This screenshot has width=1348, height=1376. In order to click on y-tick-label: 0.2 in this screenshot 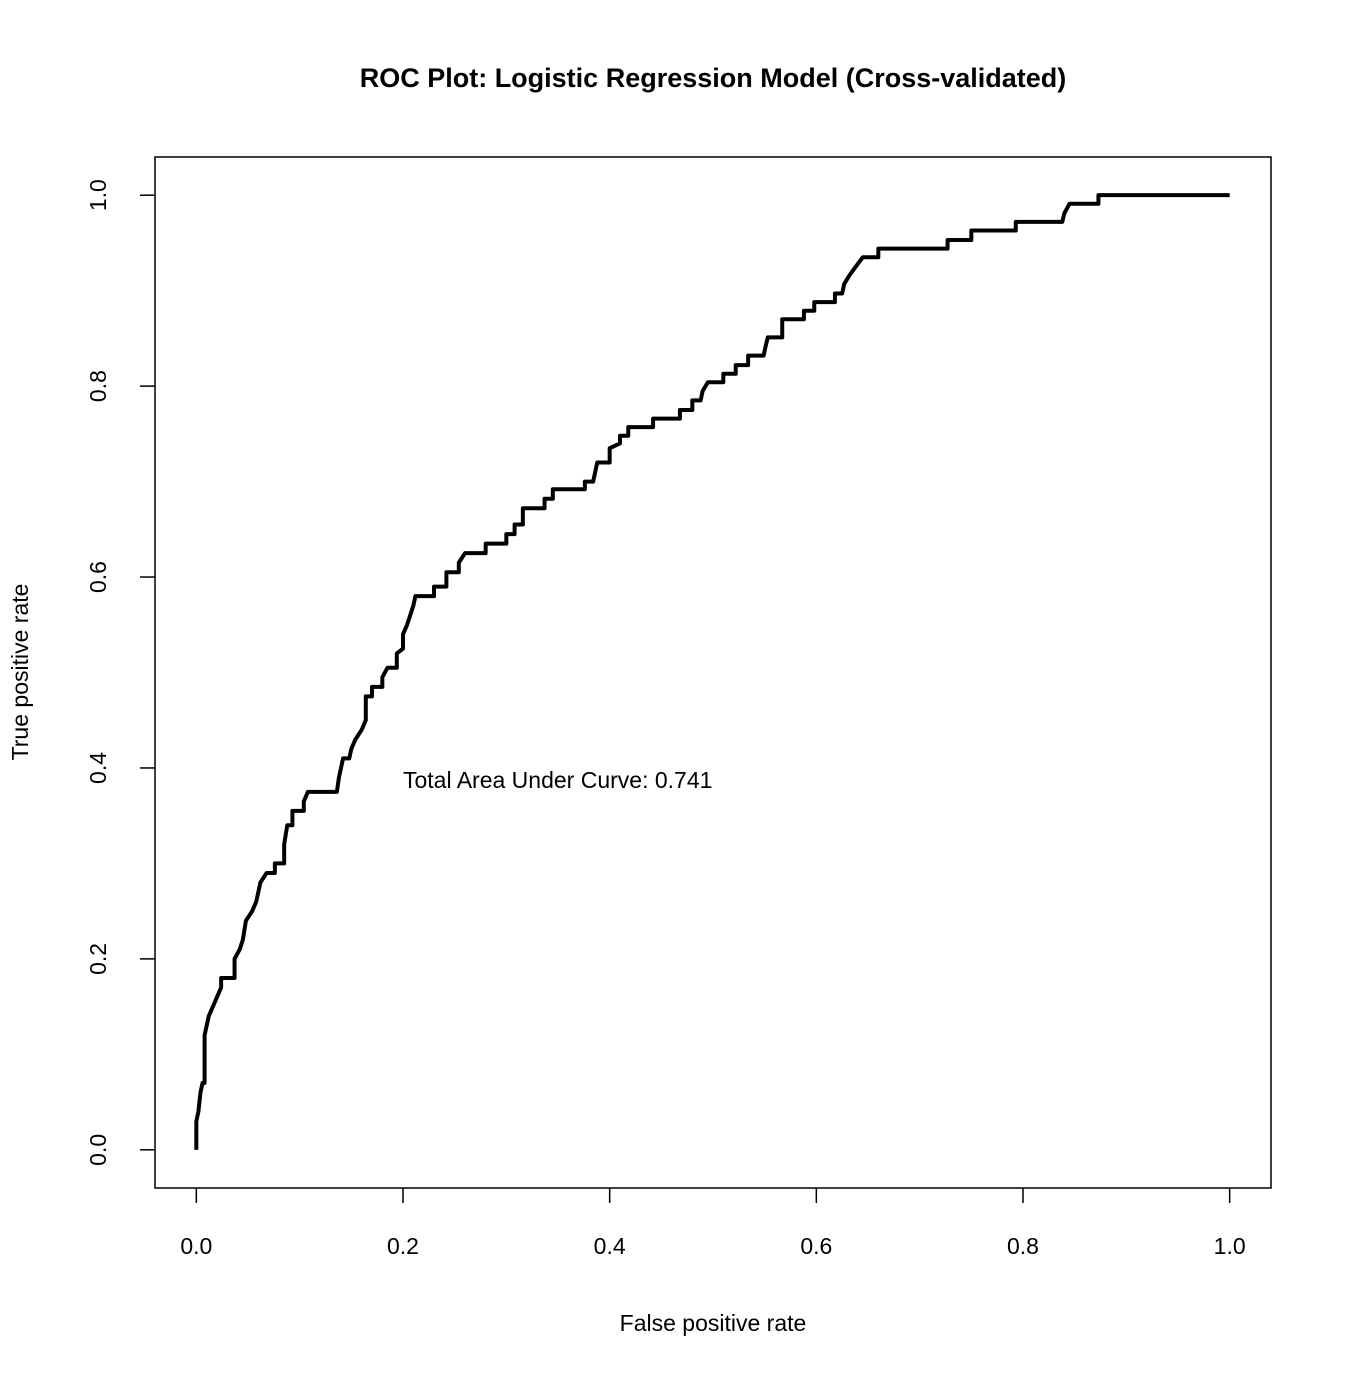, I will do `click(98, 959)`.